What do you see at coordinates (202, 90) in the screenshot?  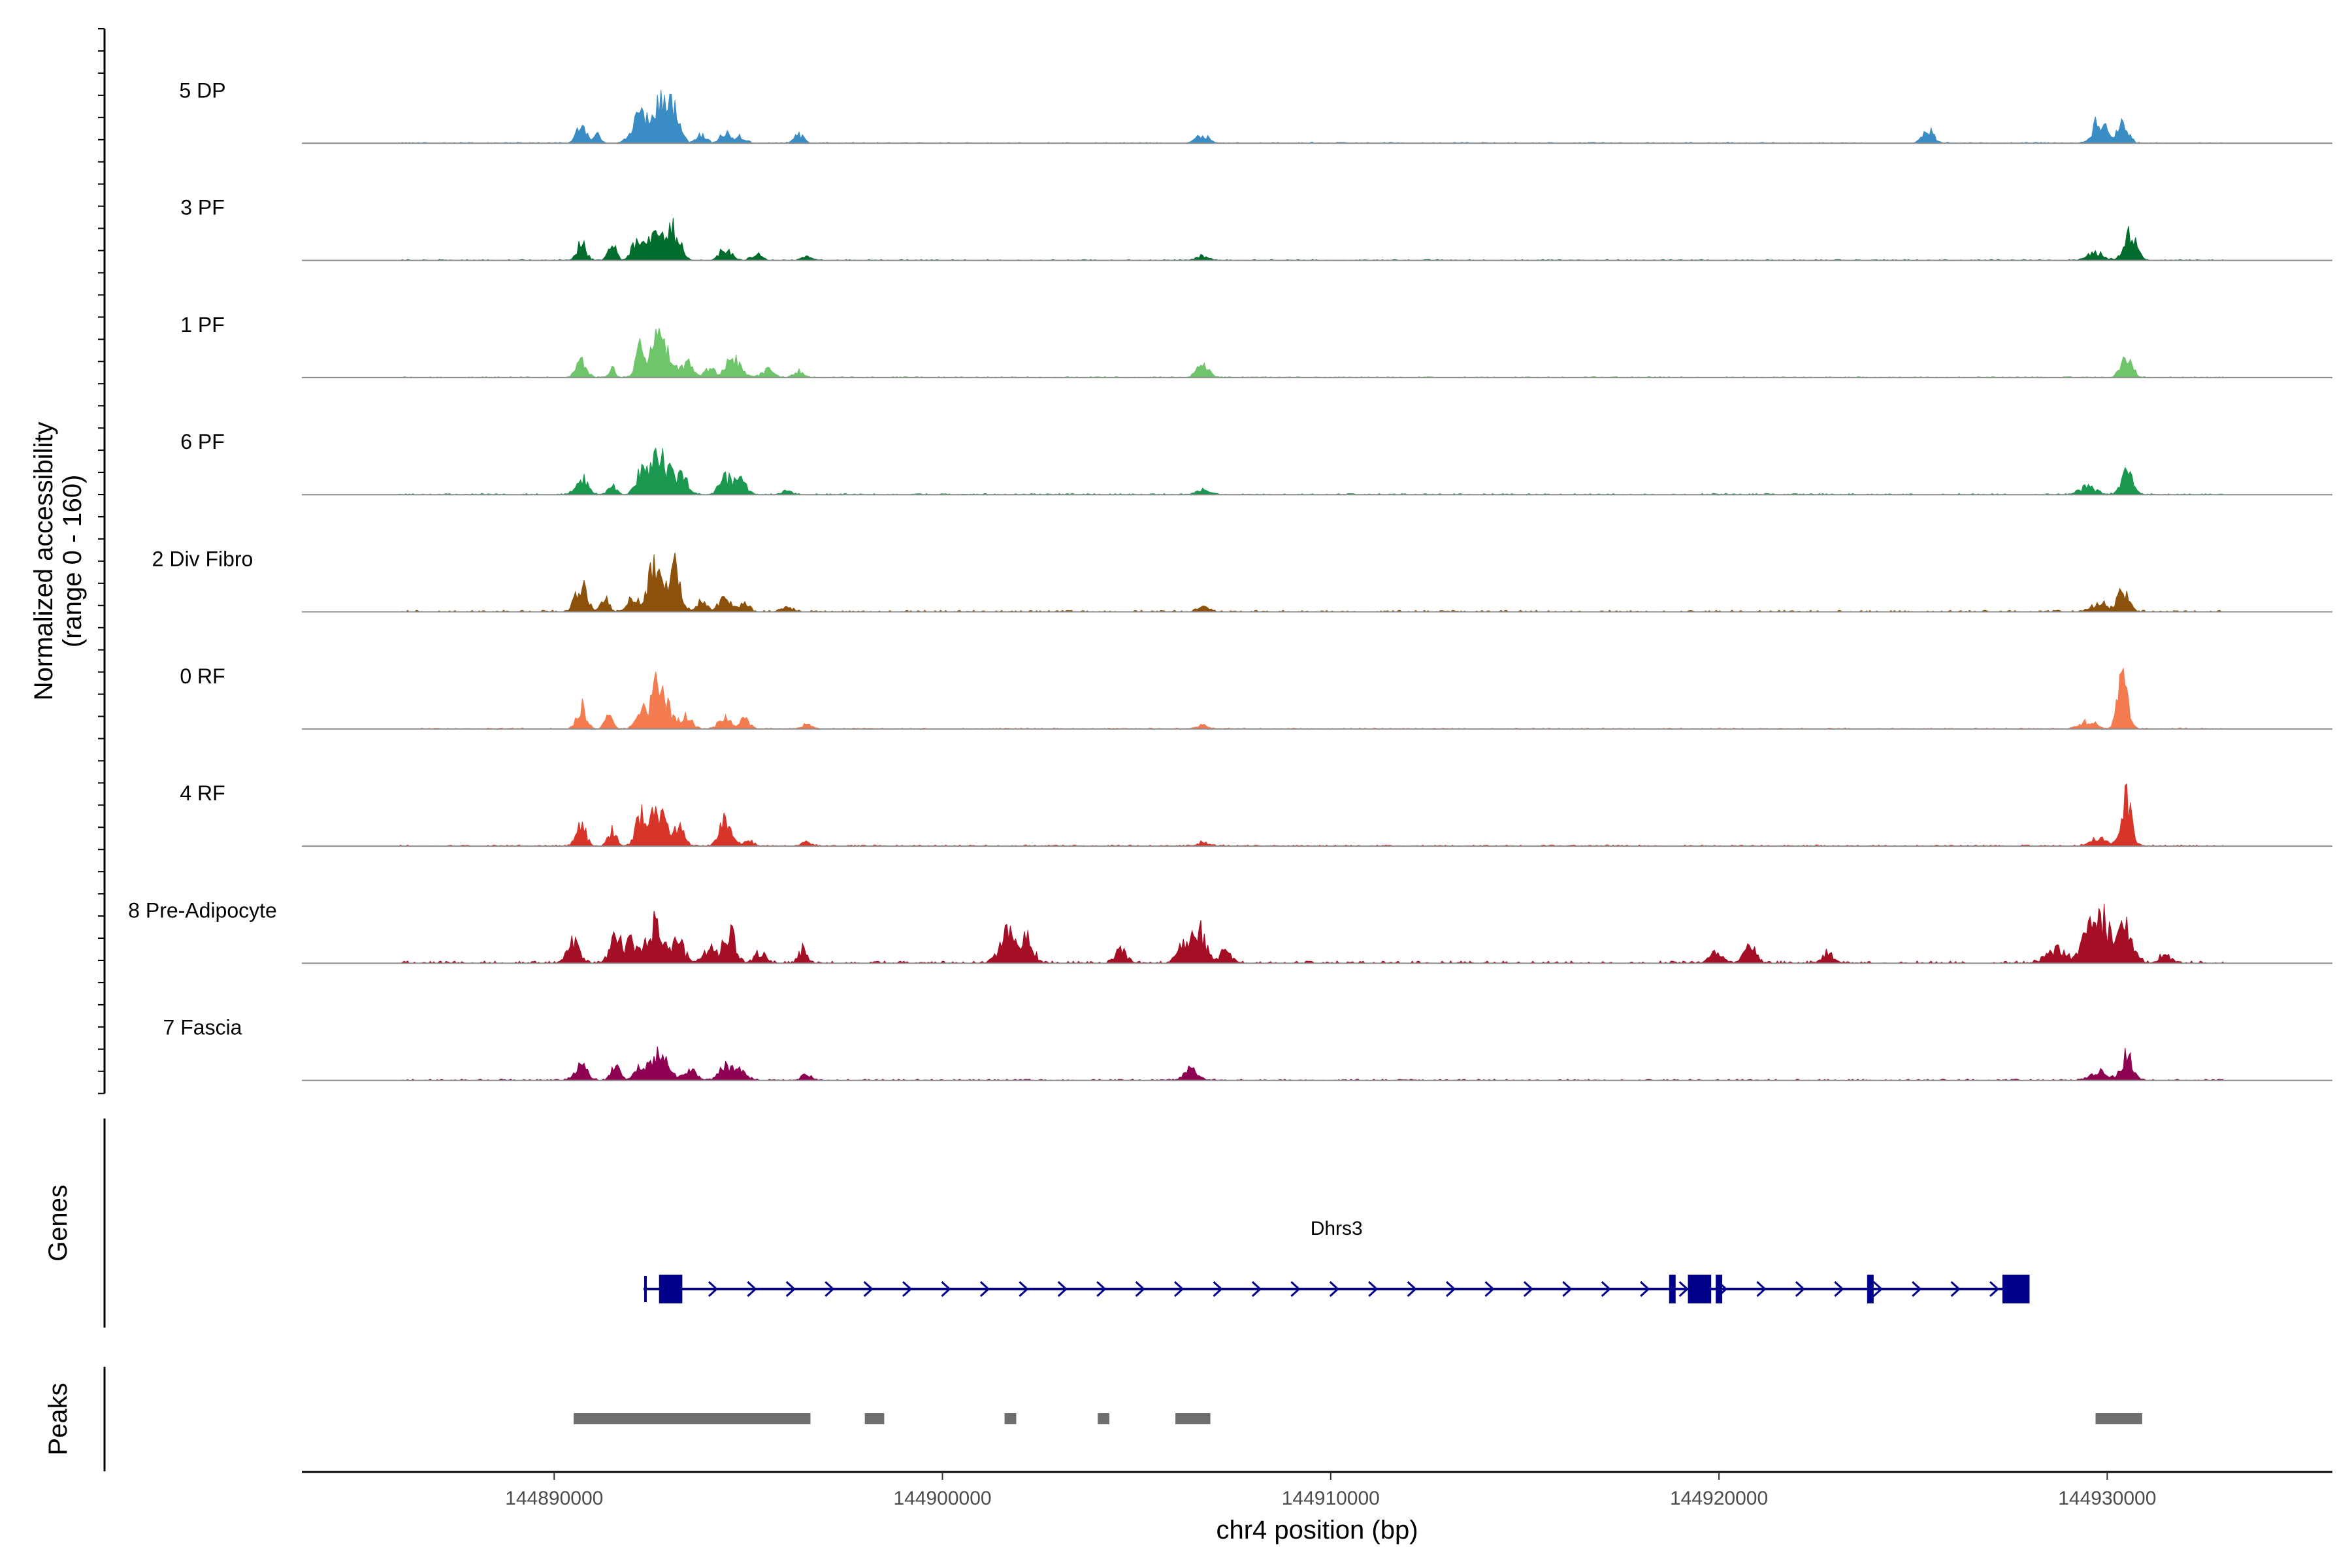 I see `track-label: 5 DP` at bounding box center [202, 90].